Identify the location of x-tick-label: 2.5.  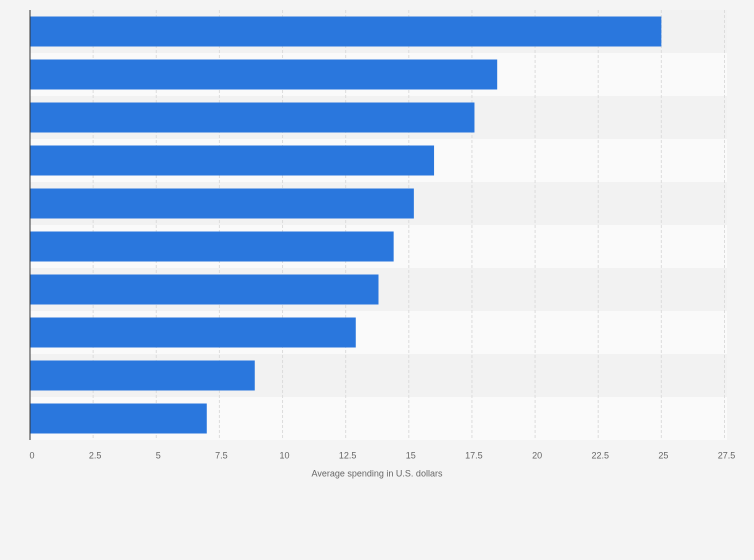
(95, 455).